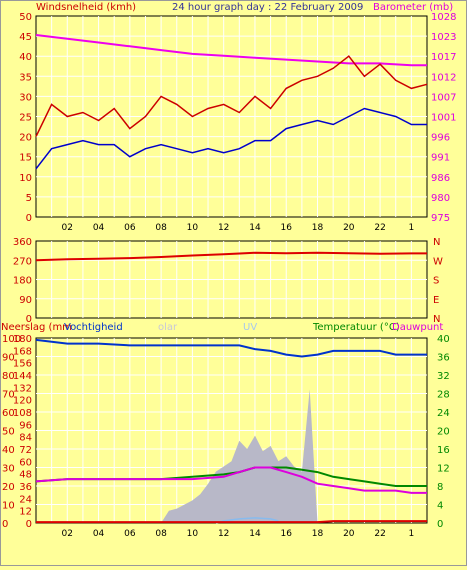 Image resolution: width=467 pixels, height=570 pixels. Describe the element at coordinates (25, 158) in the screenshot. I see `wind-tick-label: 15` at that location.